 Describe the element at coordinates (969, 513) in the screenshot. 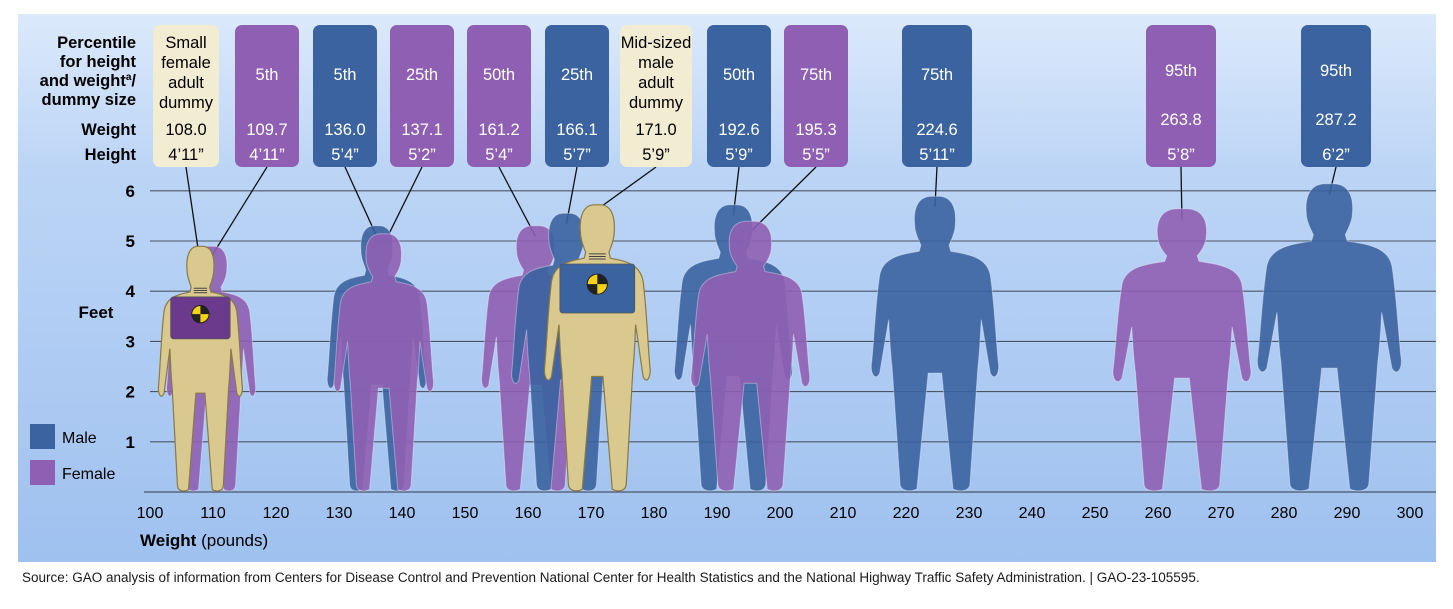

I see `x-tick-label: 230` at that location.